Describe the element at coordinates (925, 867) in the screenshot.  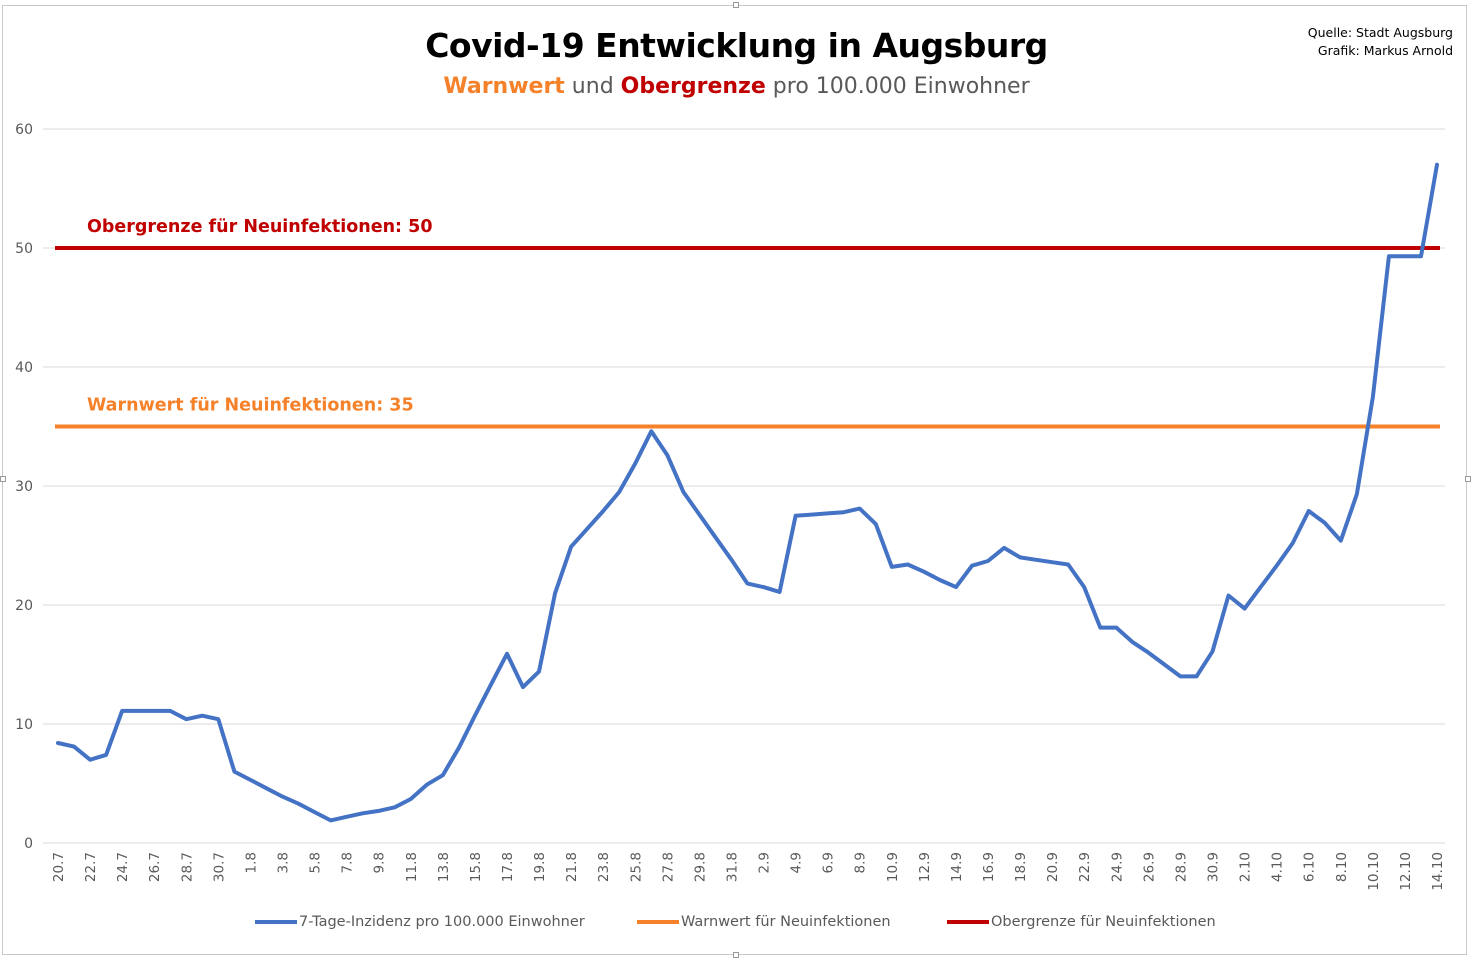
I see `x-tick-label: 12.9` at that location.